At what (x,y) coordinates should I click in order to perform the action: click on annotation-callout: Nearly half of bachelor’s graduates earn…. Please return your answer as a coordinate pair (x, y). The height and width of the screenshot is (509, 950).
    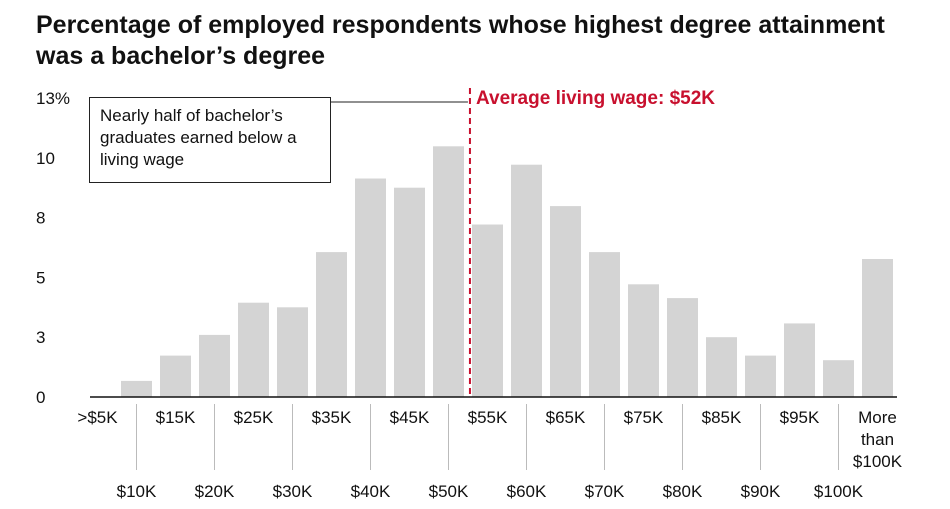
    Looking at the image, I should click on (210, 140).